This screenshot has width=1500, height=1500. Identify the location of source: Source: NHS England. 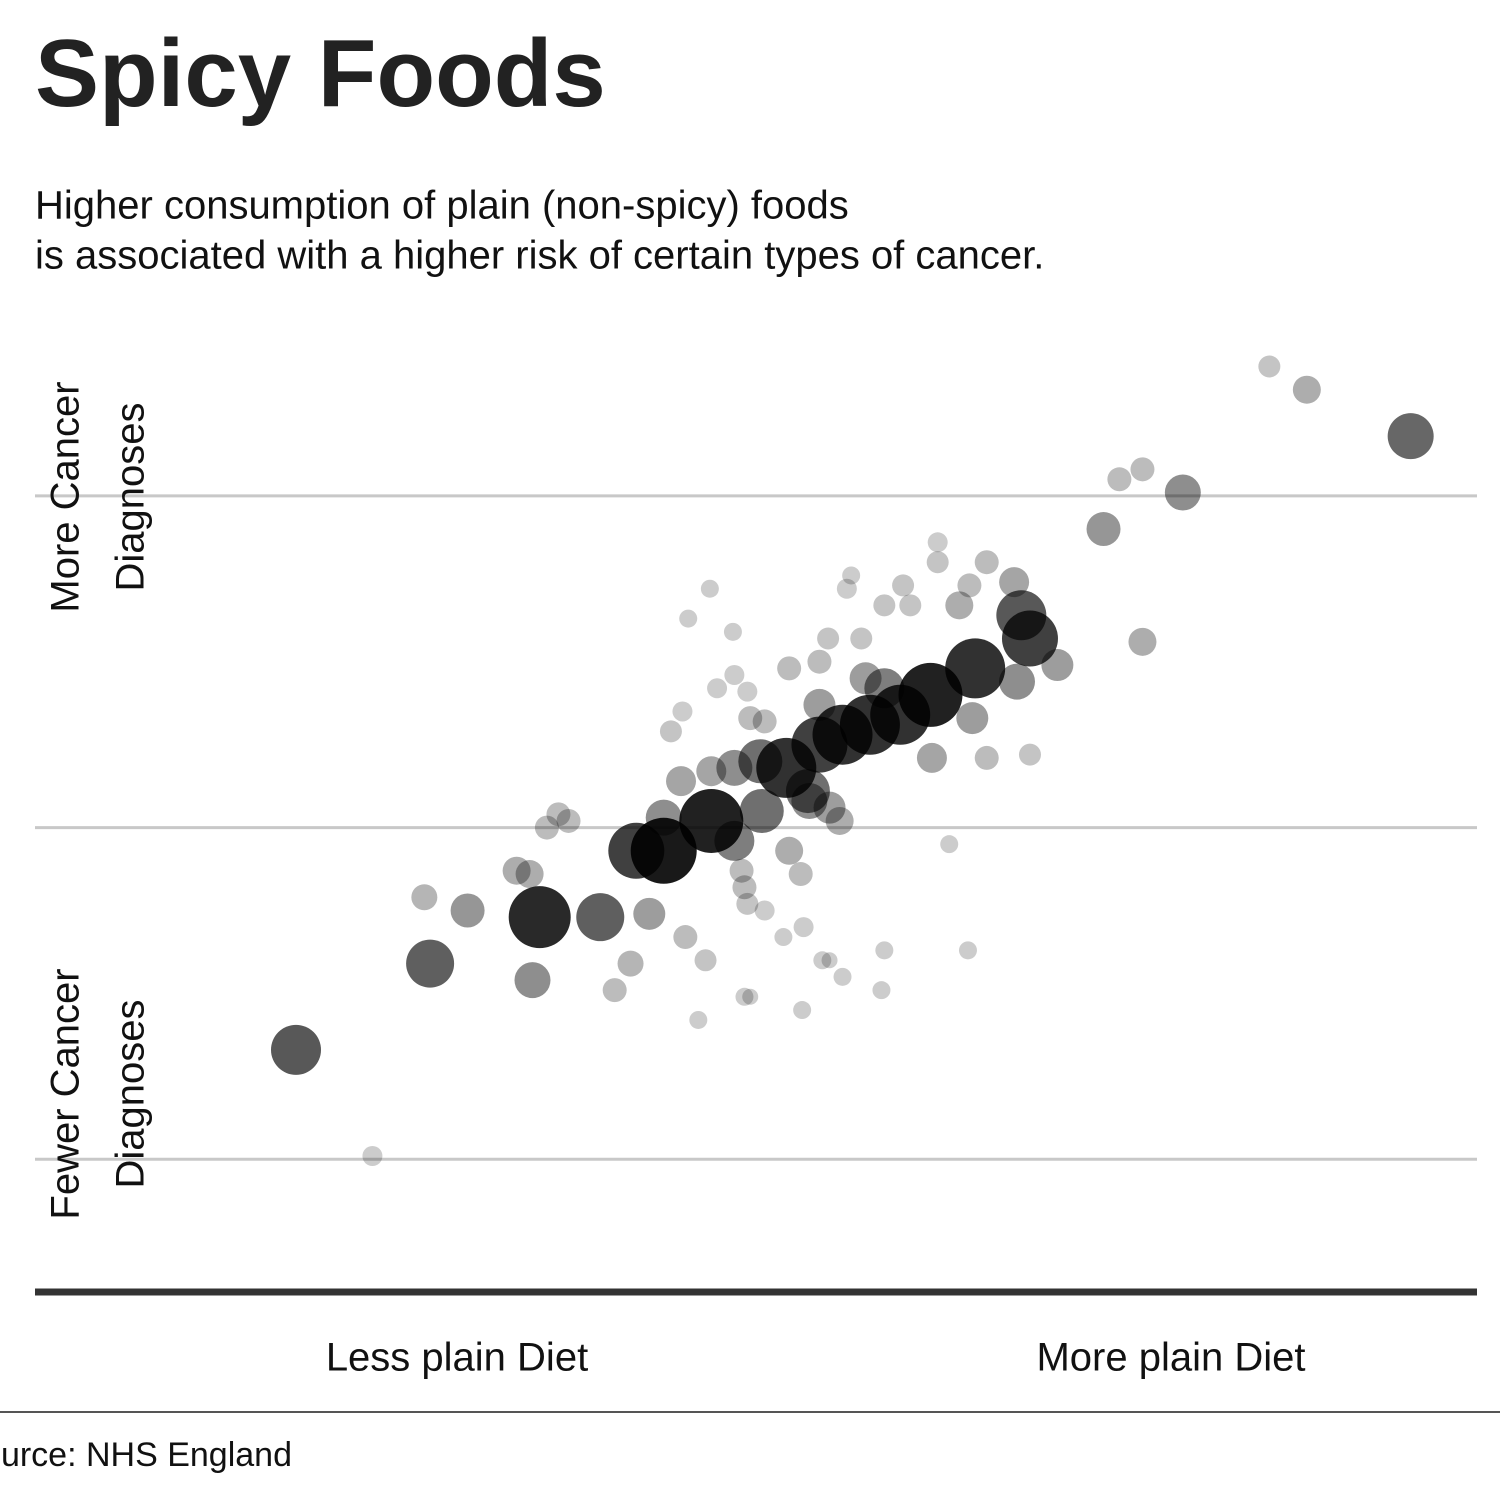
(146, 1455).